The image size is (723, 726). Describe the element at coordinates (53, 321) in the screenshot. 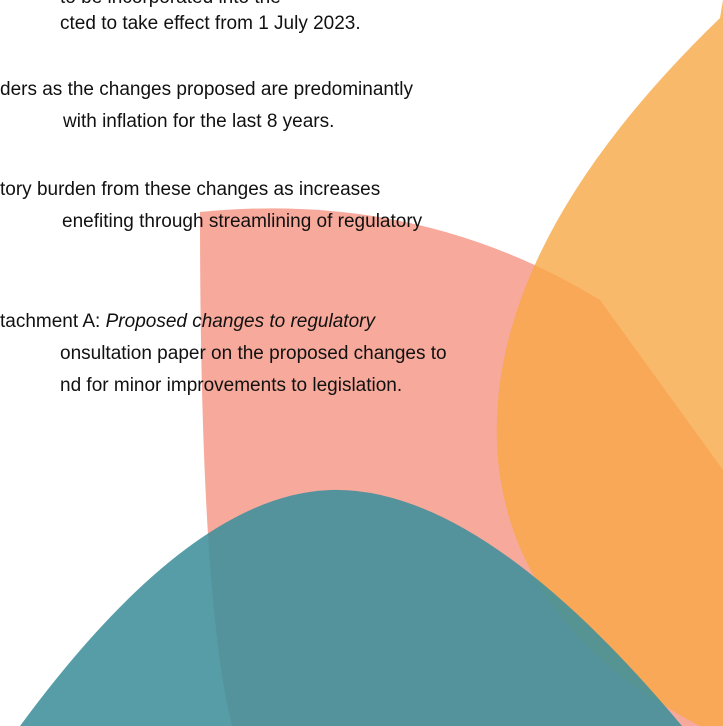

I see `text-run: tachment A:` at that location.